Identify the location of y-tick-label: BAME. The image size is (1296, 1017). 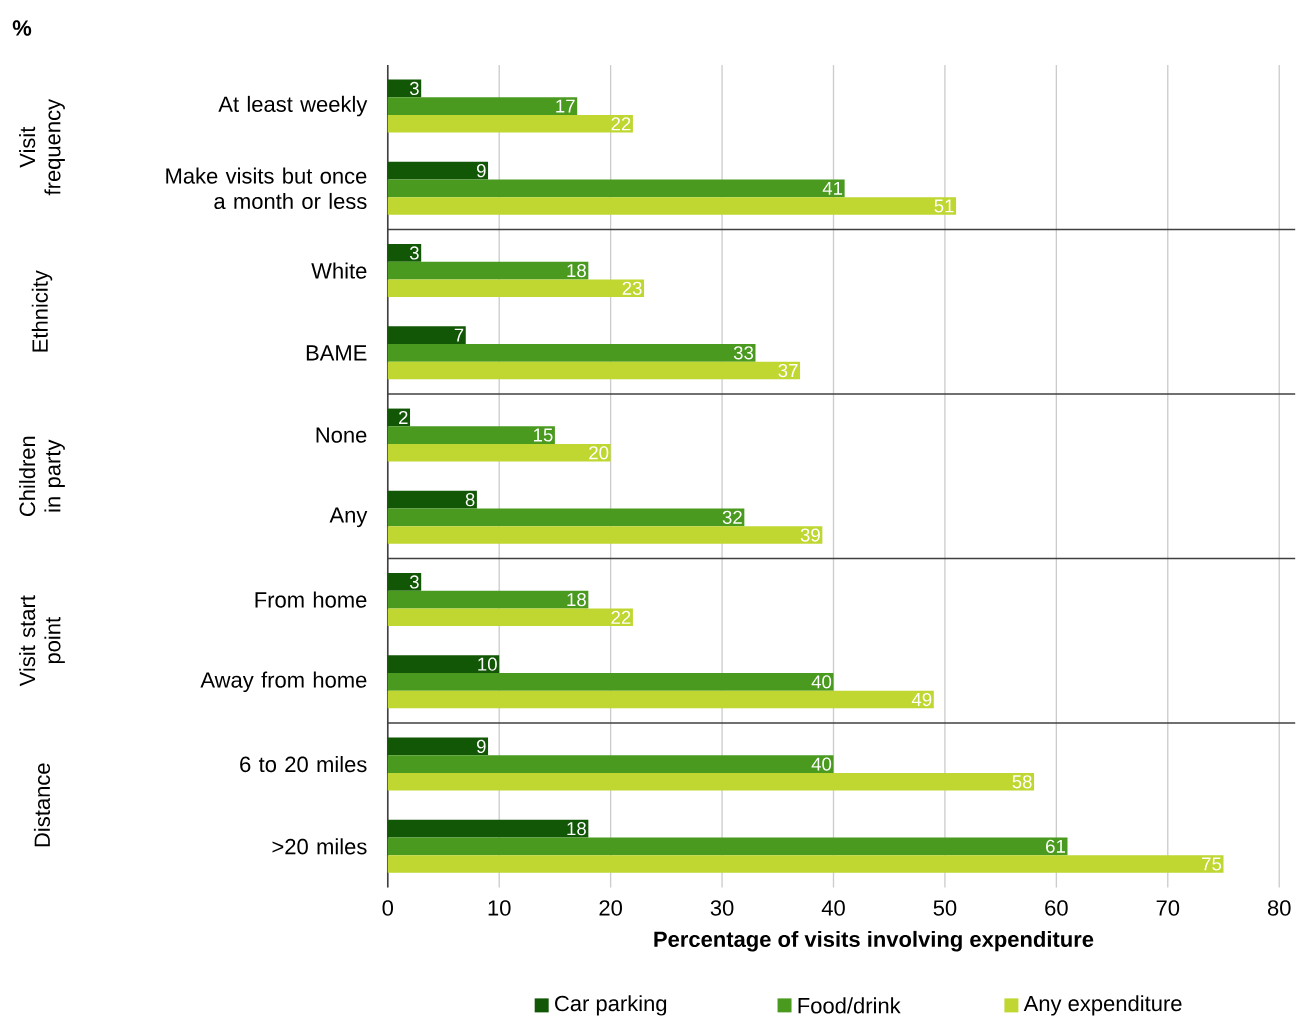
(336, 353).